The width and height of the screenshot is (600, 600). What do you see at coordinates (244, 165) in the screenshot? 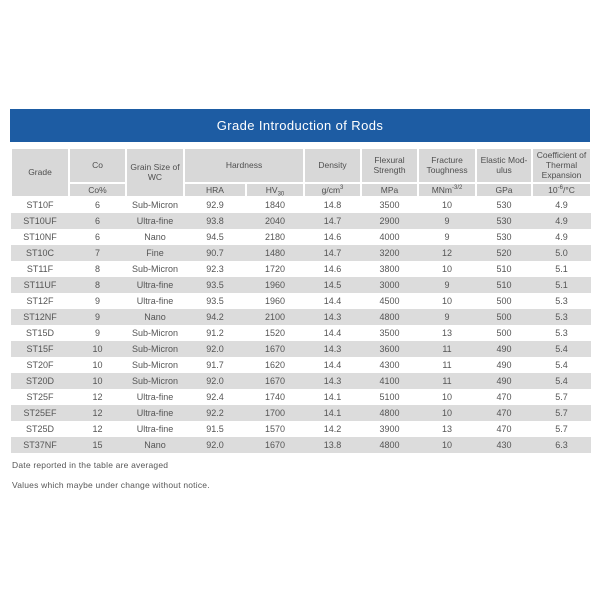
I see `col-header-hardness: Hardness` at bounding box center [244, 165].